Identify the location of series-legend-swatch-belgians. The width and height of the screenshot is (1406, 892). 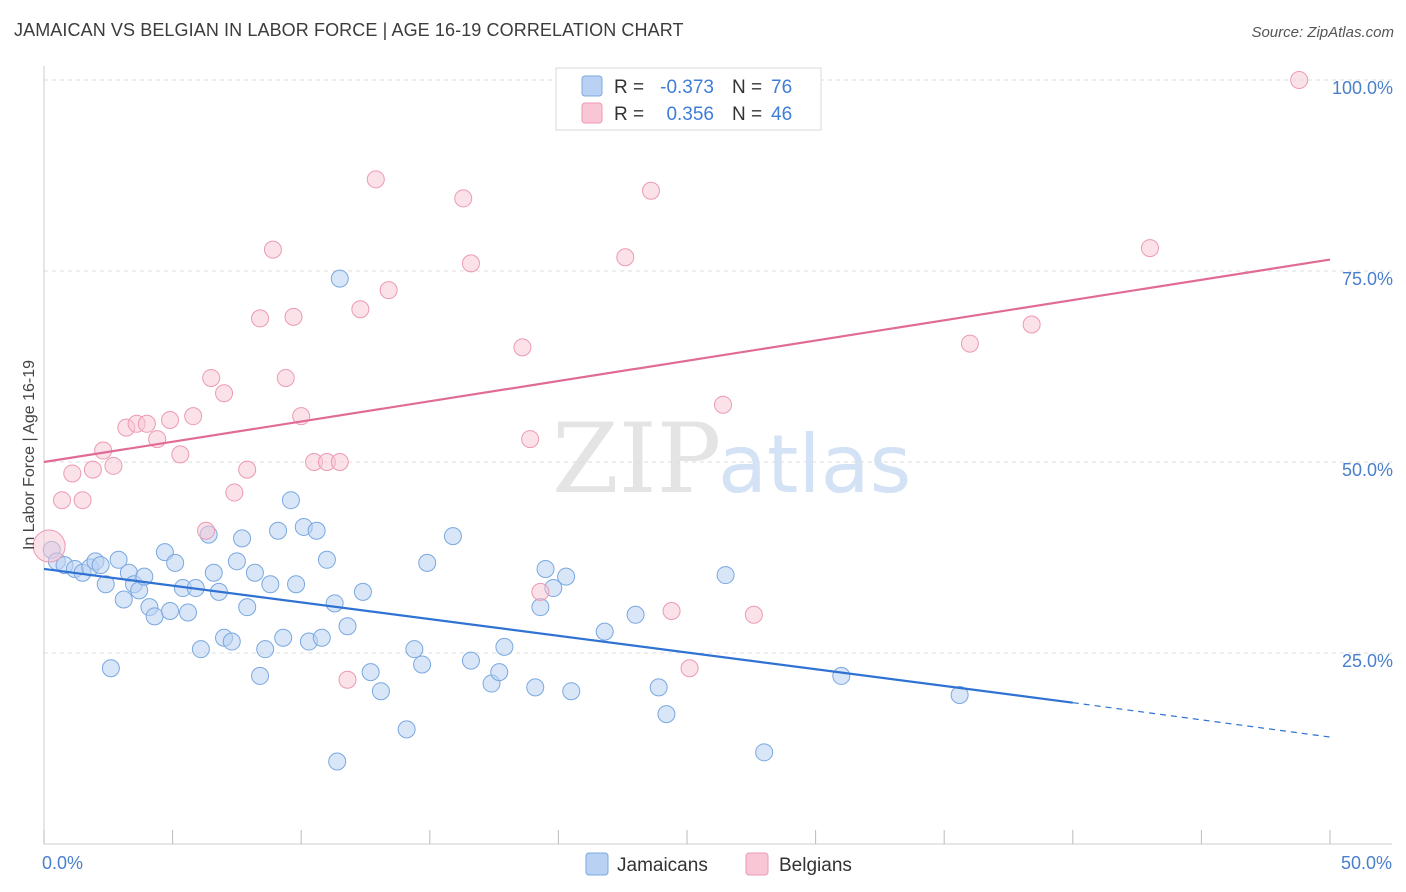
(757, 864).